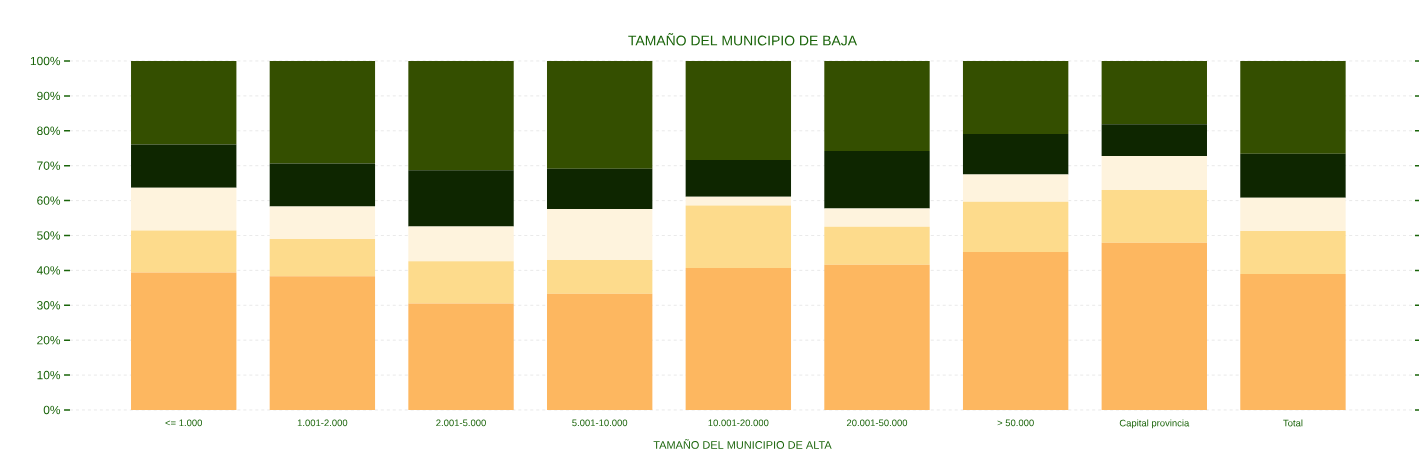 The width and height of the screenshot is (1419, 471). What do you see at coordinates (49, 200) in the screenshot?
I see `y-tick-label: 60%` at bounding box center [49, 200].